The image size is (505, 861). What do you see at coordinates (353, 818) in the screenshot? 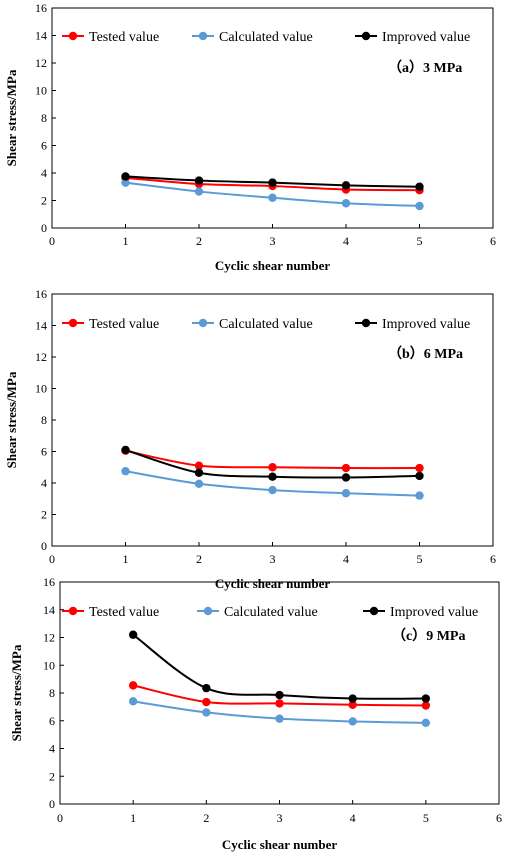
I see `x-tick-label: 4` at bounding box center [353, 818].